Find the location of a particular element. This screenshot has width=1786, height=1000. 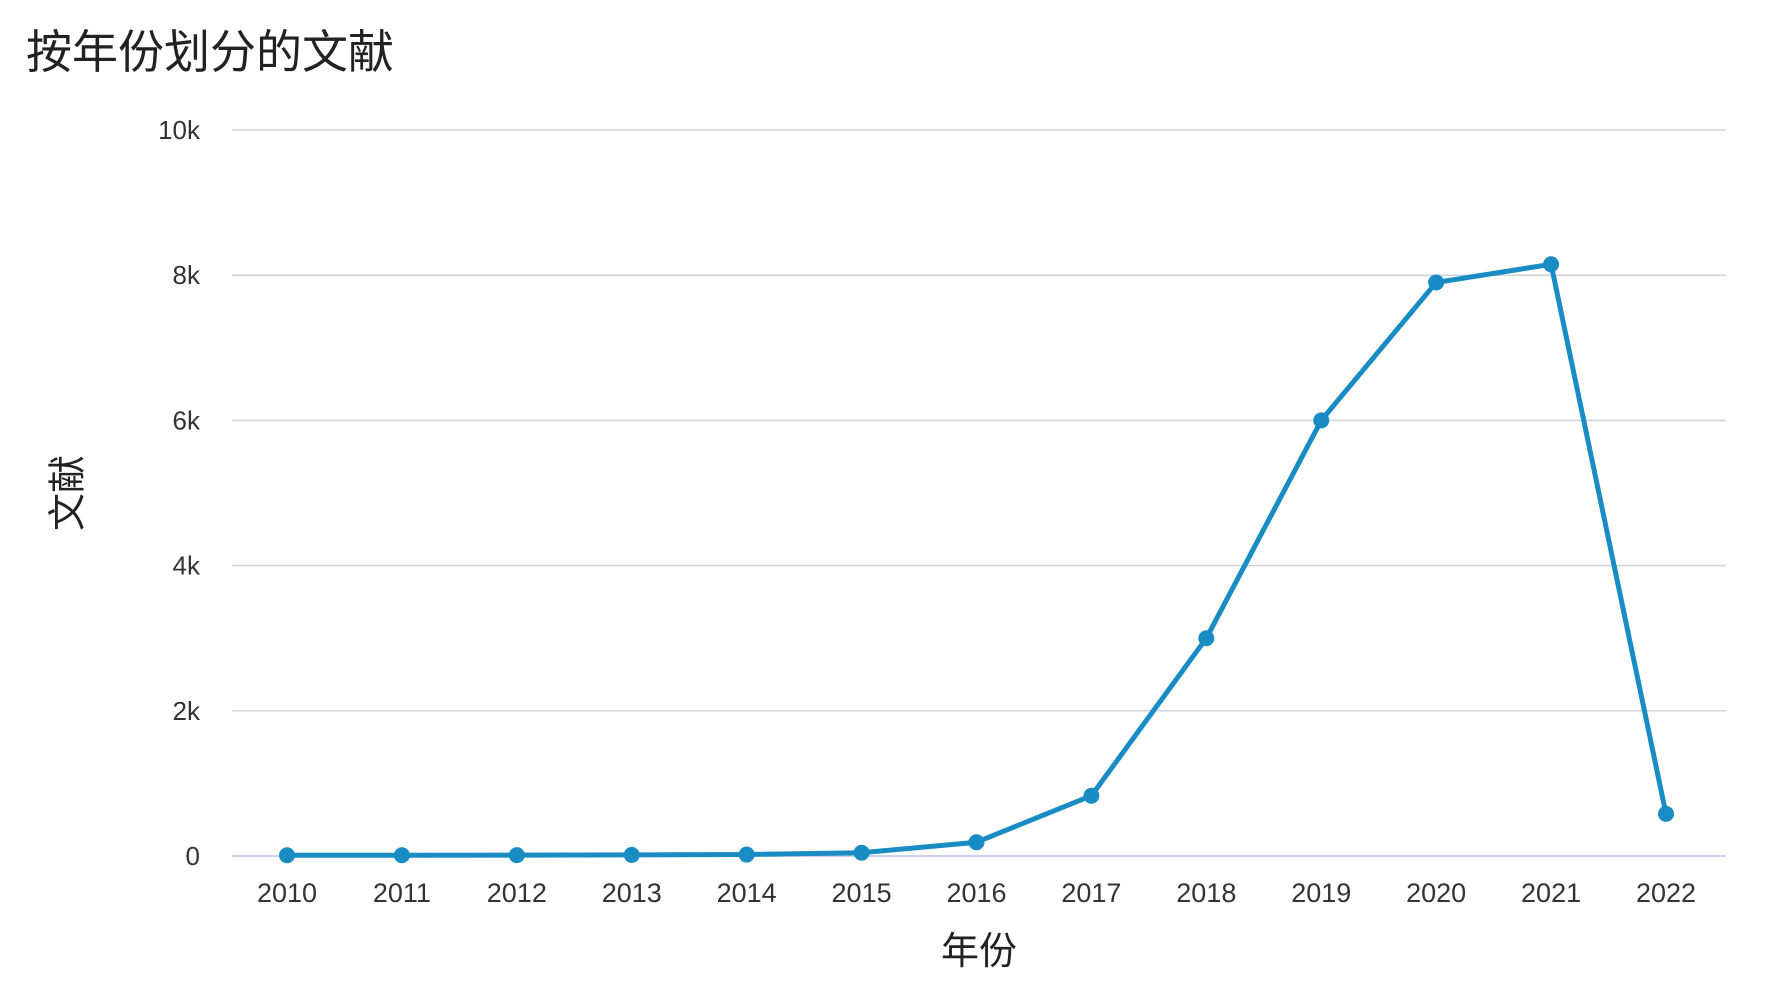

x-axis-title: 年份 is located at coordinates (979, 951).